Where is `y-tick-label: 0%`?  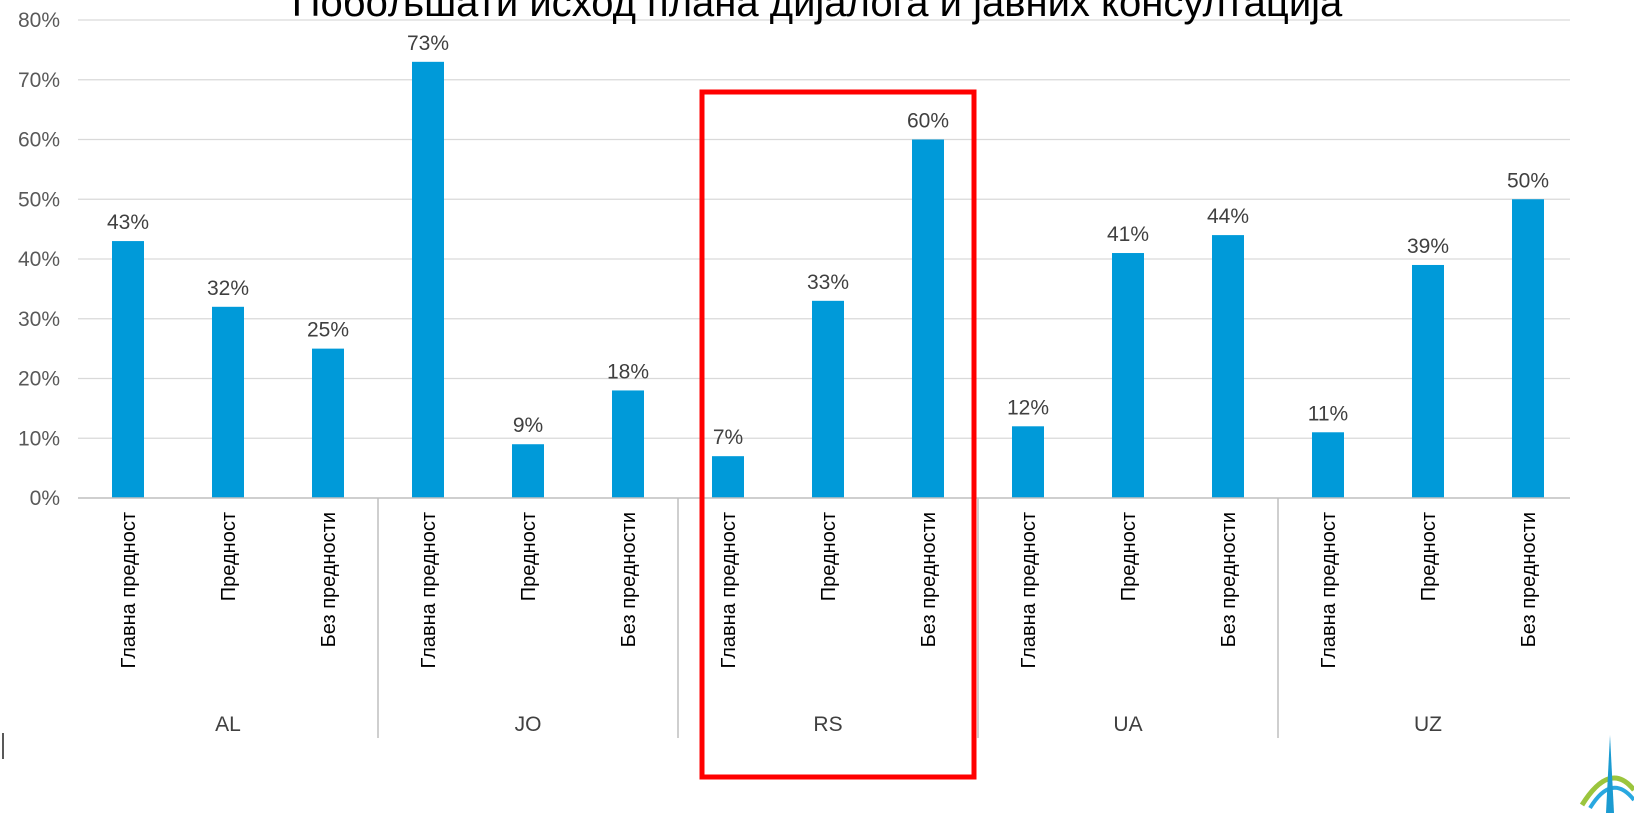
y-tick-label: 0% is located at coordinates (45, 498).